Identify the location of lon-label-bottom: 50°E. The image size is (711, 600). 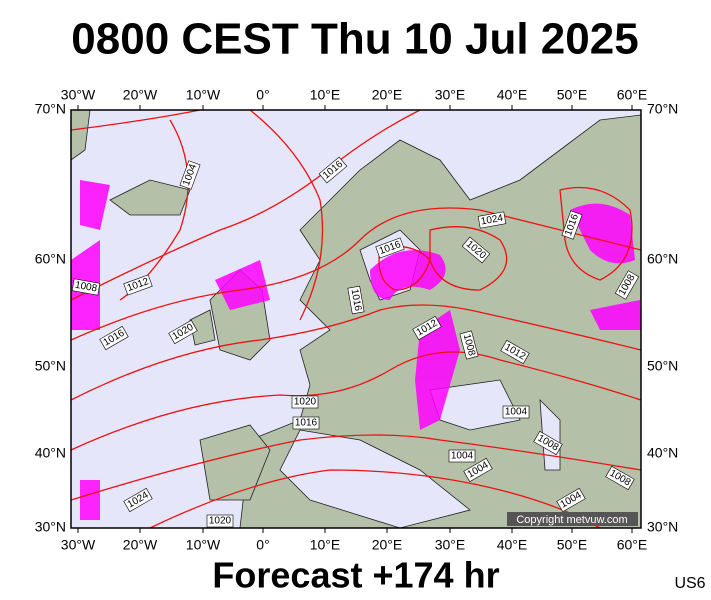
(572, 545).